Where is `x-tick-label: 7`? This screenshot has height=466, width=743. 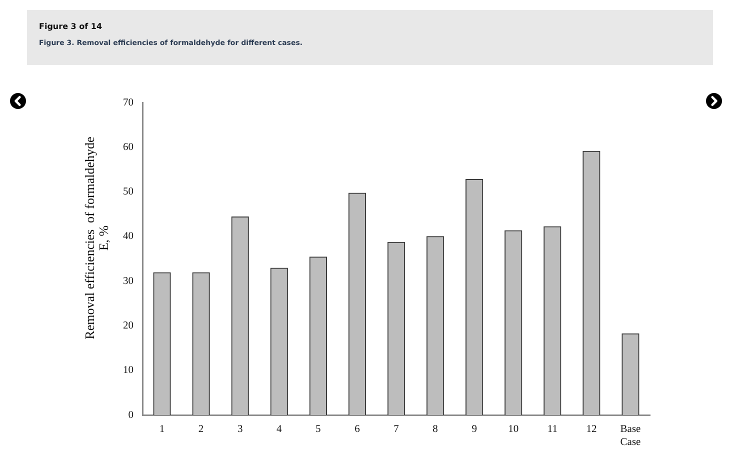
x-tick-label: 7 is located at coordinates (396, 429).